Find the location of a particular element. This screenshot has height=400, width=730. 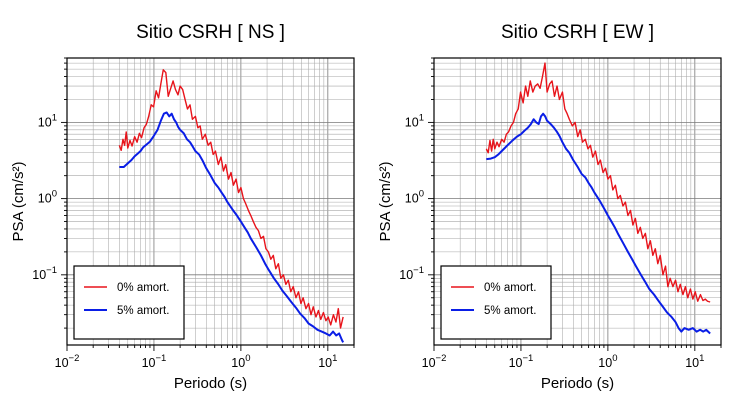

chart-0-xtick-label: 10⁻¹ is located at coordinates (154, 361).